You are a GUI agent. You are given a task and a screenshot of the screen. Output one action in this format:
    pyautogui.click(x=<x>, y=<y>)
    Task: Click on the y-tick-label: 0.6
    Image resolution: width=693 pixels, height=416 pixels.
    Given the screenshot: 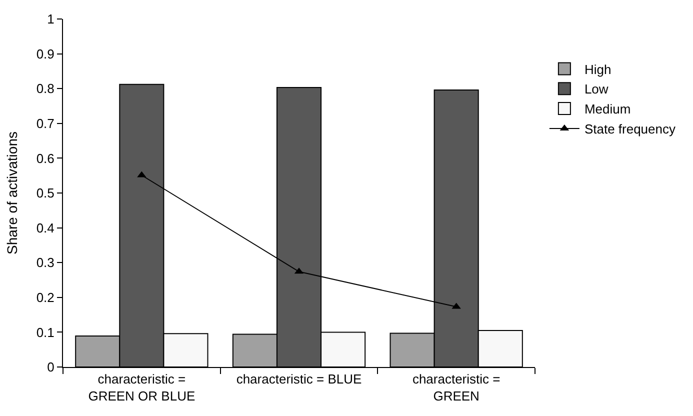 What is the action you would take?
    pyautogui.click(x=45, y=158)
    